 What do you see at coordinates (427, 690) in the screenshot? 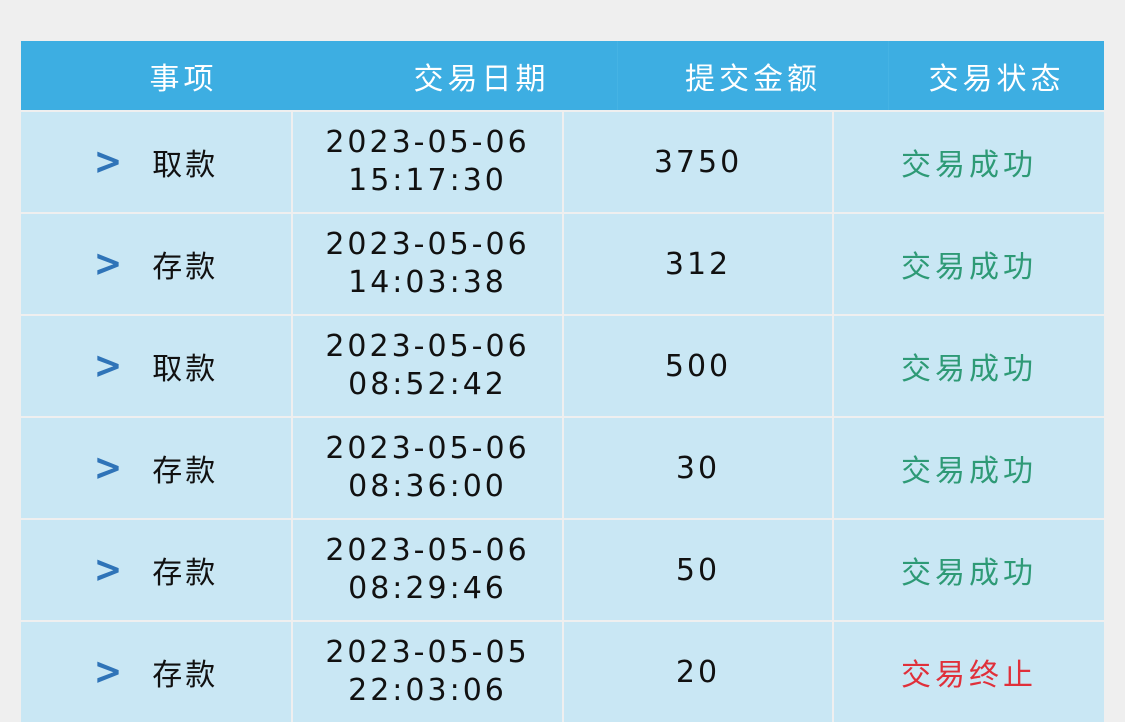
I see `transaction-time: 22:03:06` at bounding box center [427, 690].